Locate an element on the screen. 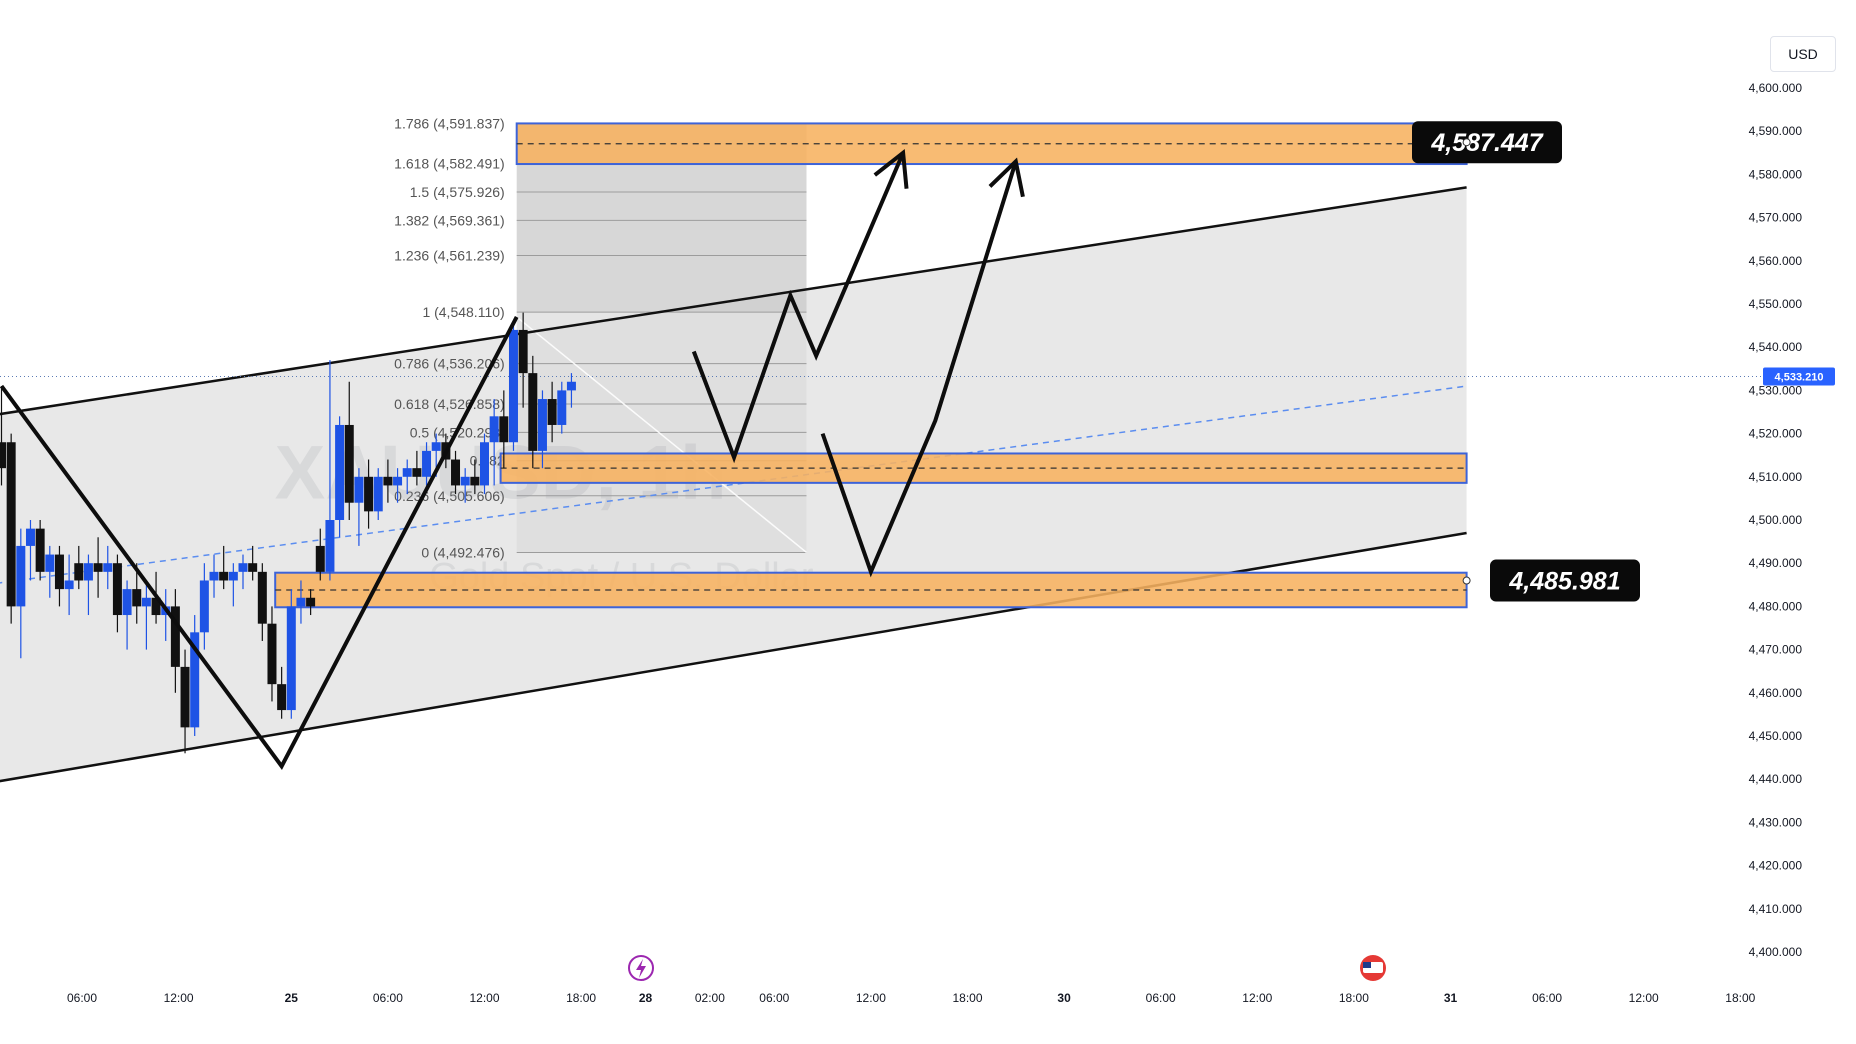 Image resolution: width=1856 pixels, height=1044 pixels. price-tick-label: 4,420.000 is located at coordinates (1776, 866).